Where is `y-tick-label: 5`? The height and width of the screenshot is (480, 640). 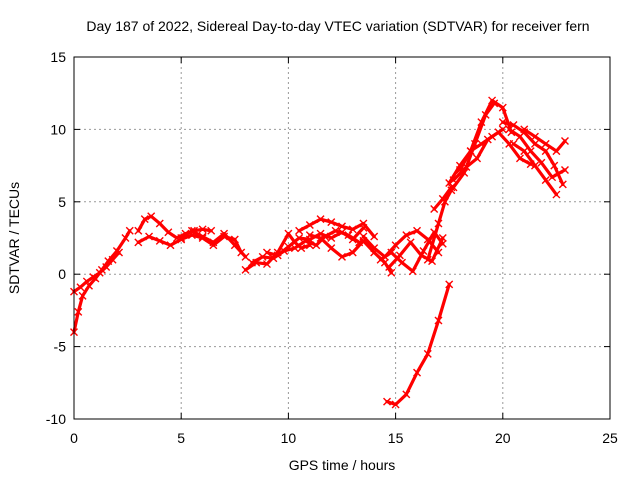
y-tick-label: 5 is located at coordinates (62, 202).